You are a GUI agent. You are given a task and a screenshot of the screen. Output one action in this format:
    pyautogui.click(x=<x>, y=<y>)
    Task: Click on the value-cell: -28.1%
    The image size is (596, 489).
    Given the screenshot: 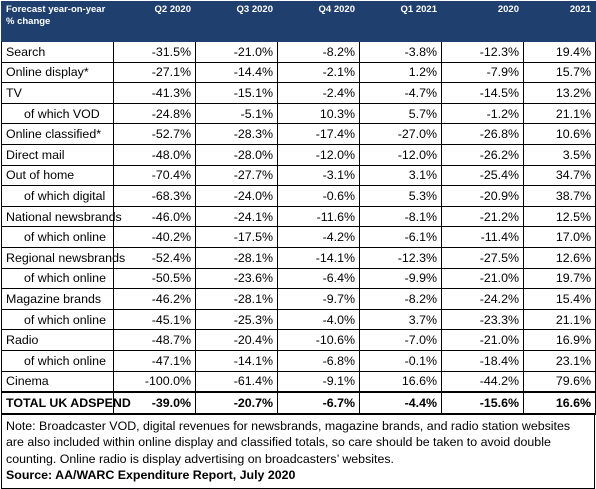 What is the action you would take?
    pyautogui.click(x=236, y=299)
    